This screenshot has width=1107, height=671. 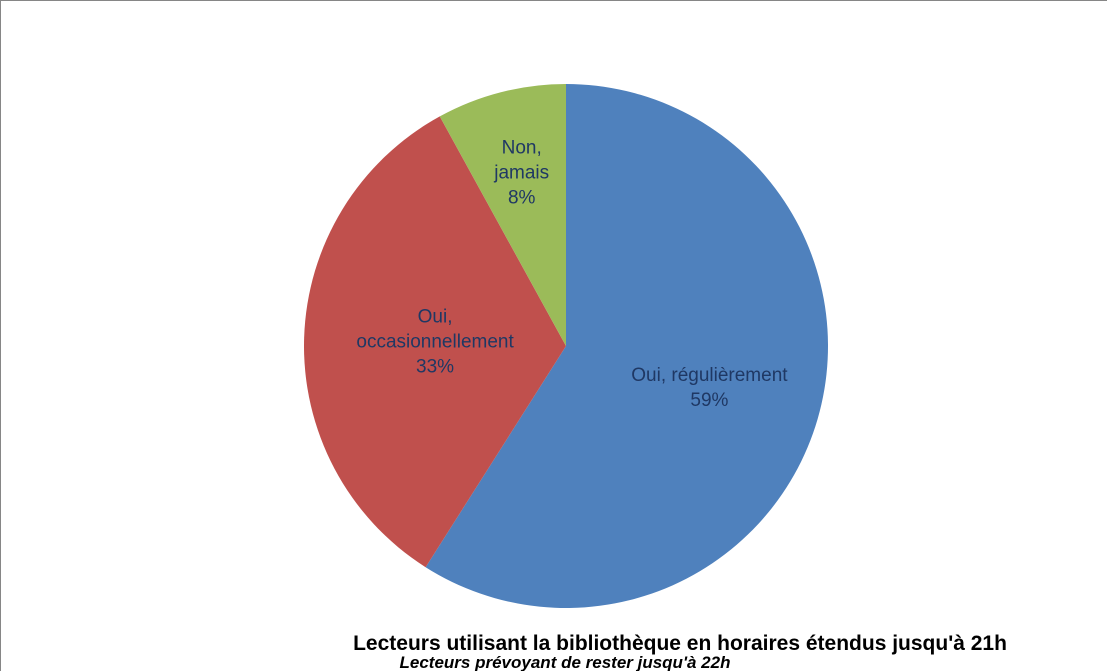 I want to click on slice-label: Non, jamais 8%, so click(x=522, y=173).